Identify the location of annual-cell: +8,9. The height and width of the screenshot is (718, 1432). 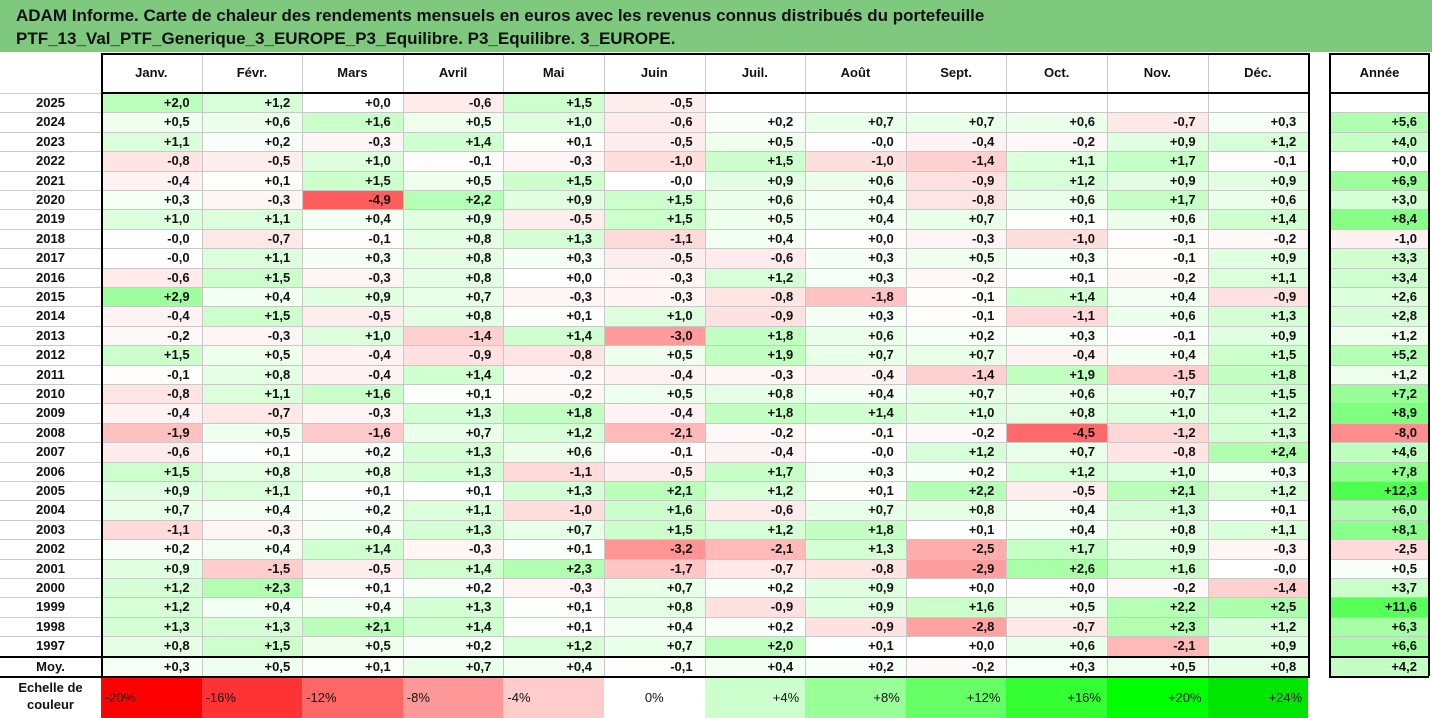
(1379, 413).